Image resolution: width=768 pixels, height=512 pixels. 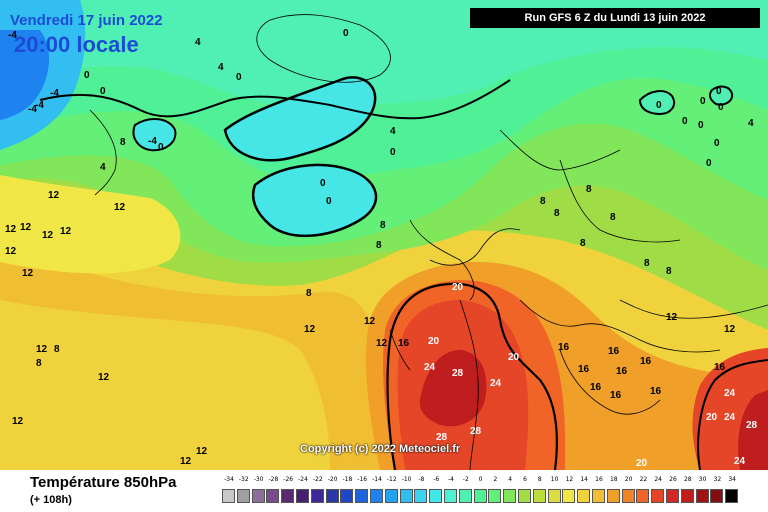 I want to click on scale-label: 22, so click(x=643, y=479).